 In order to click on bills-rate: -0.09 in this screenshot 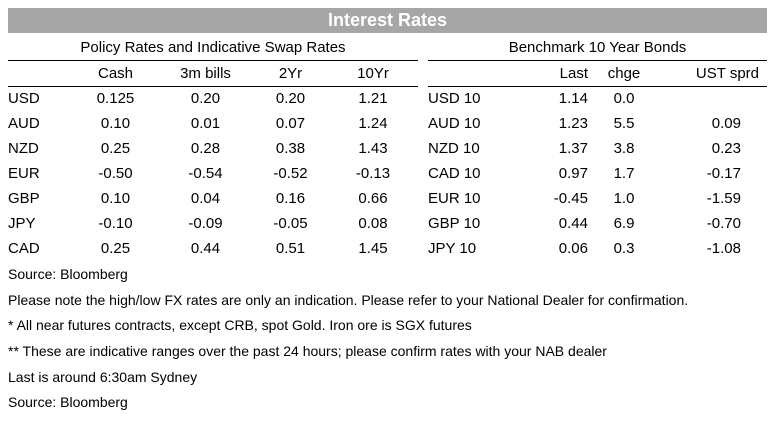, I will do `click(205, 223)`.